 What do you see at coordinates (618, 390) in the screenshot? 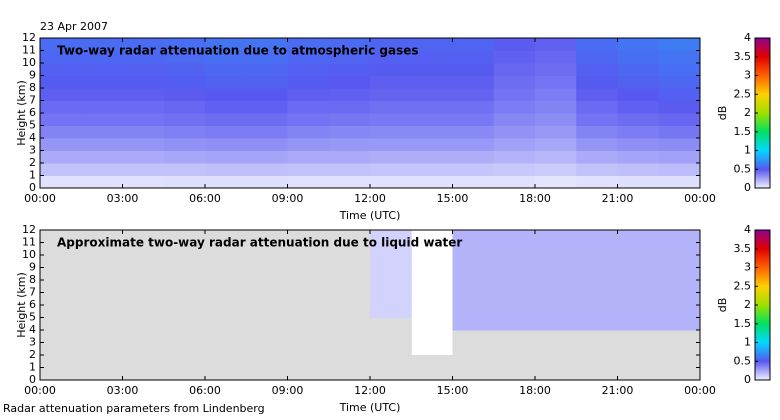
I see `x-tick-label: 21:00` at bounding box center [618, 390].